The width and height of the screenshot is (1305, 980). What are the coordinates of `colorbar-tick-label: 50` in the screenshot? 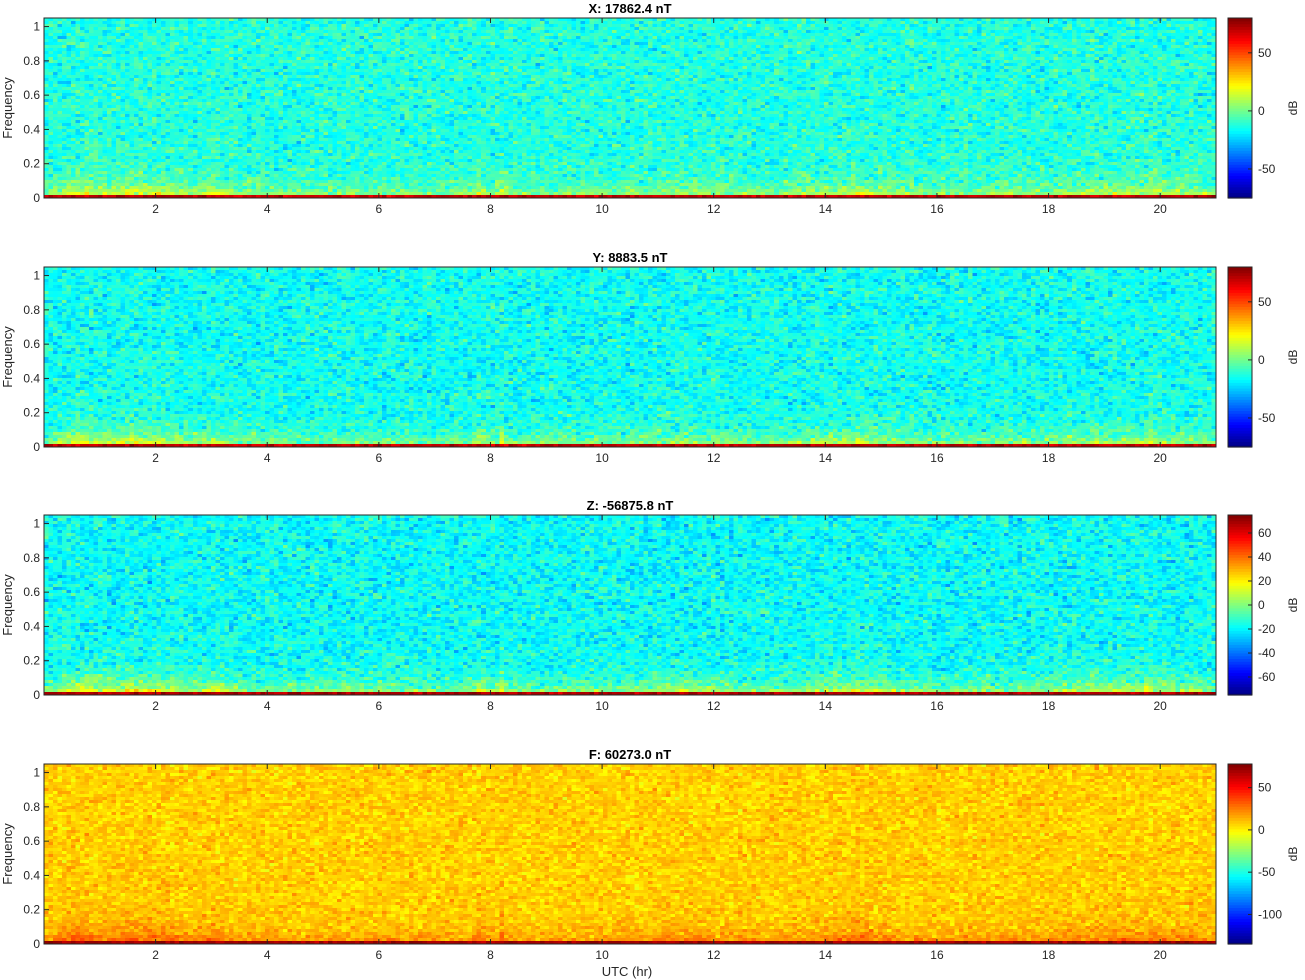 It's located at (1265, 788).